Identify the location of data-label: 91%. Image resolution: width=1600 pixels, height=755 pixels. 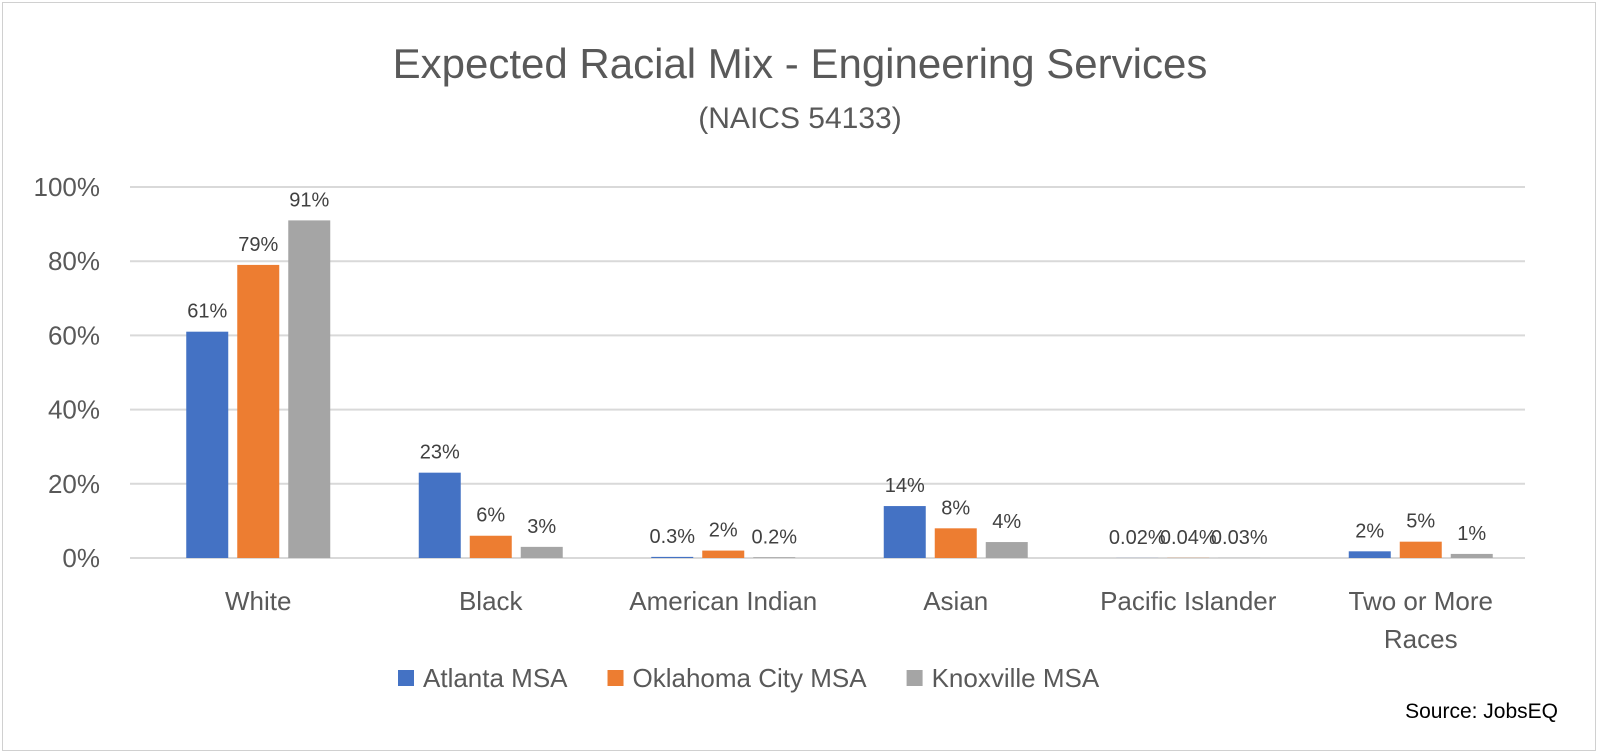
(309, 200).